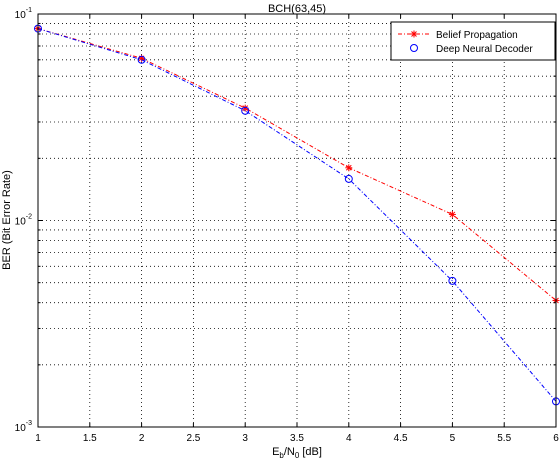 The width and height of the screenshot is (560, 465). I want to click on x-axis-label: Eb/N0 [dB], so click(297, 453).